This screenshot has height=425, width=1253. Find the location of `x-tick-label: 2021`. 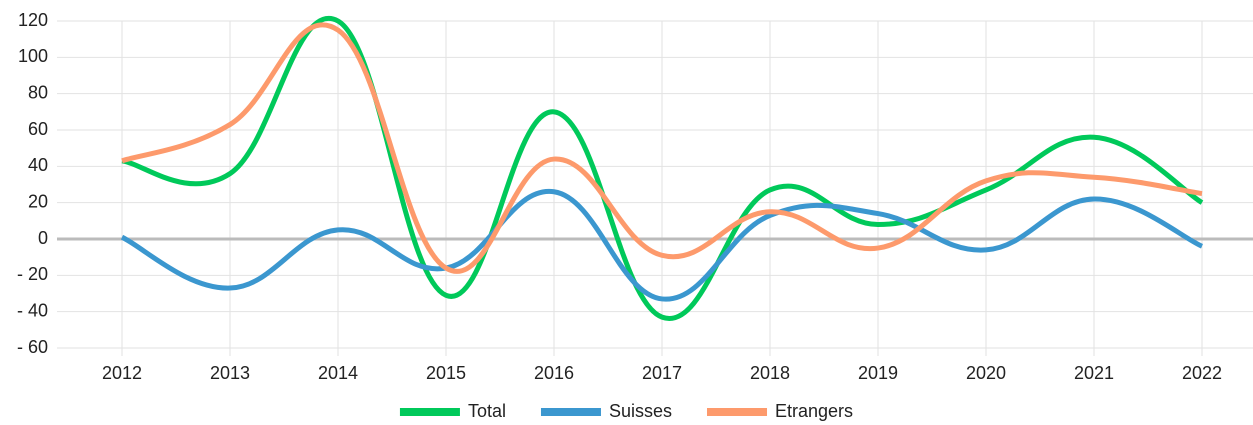

x-tick-label: 2021 is located at coordinates (1094, 373).